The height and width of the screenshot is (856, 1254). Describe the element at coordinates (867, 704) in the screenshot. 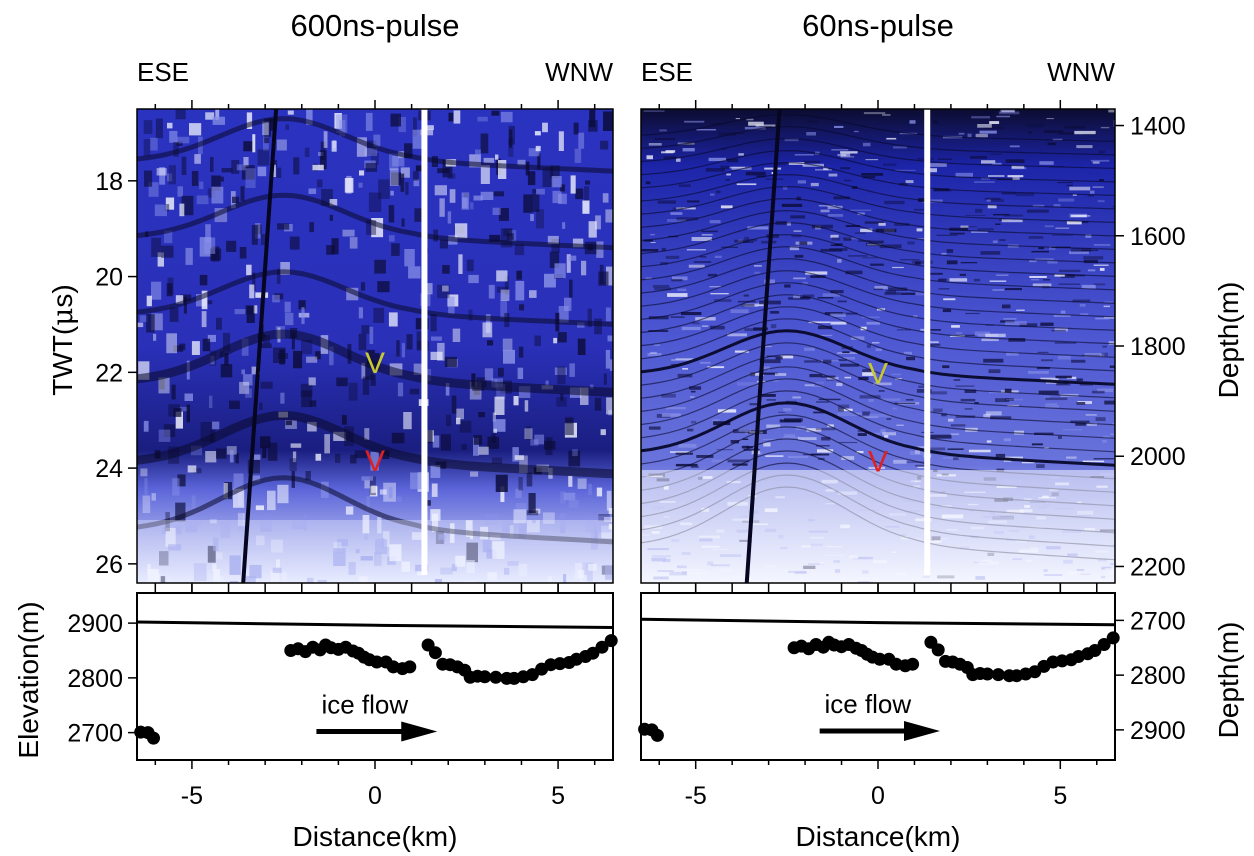

I see `ice-flow-label: ice flow` at that location.